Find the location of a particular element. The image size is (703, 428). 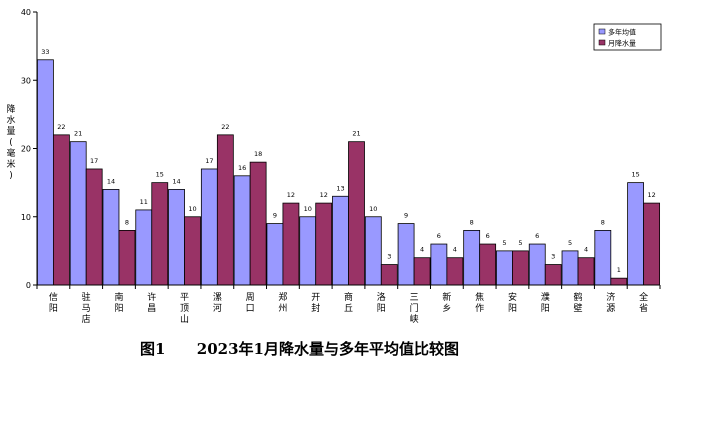

category-label: 全省 is located at coordinates (643, 302).